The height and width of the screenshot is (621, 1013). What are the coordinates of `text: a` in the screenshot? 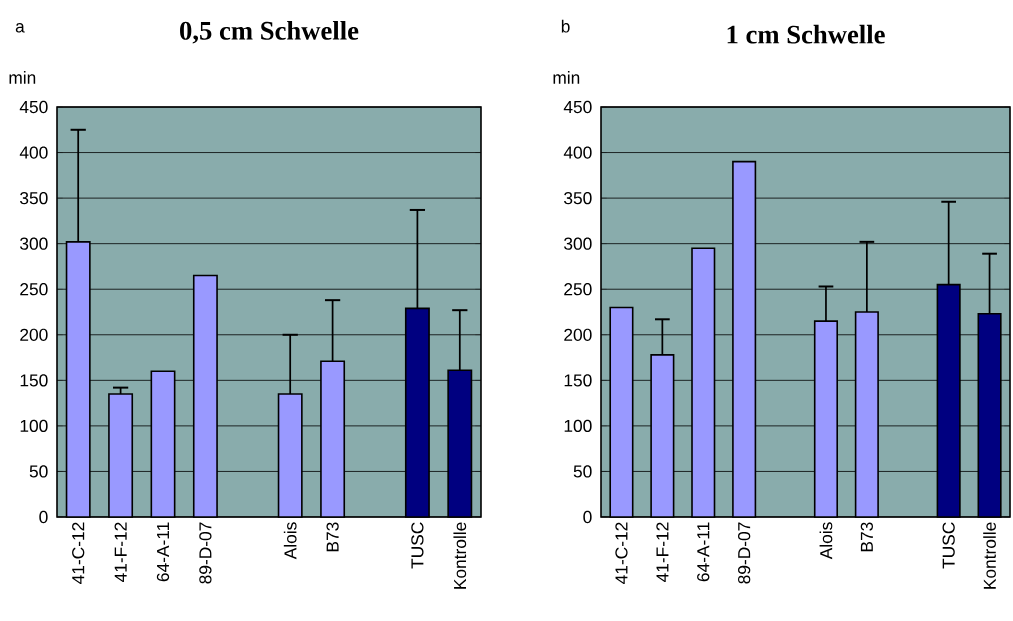 It's located at (20, 28).